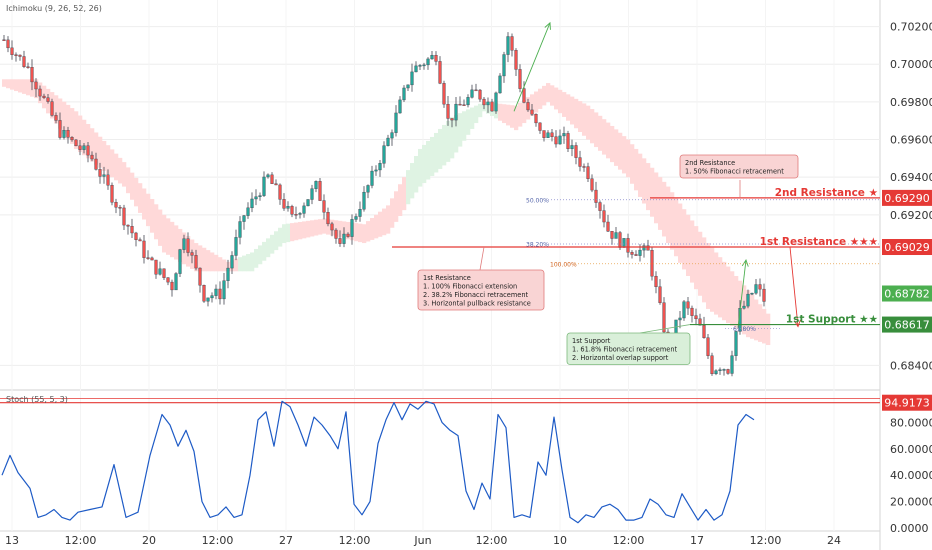  Describe the element at coordinates (54, 8) in the screenshot. I see `ichimoku-indicator-label: Ichimoku (9, 26, 52, 26)` at that location.